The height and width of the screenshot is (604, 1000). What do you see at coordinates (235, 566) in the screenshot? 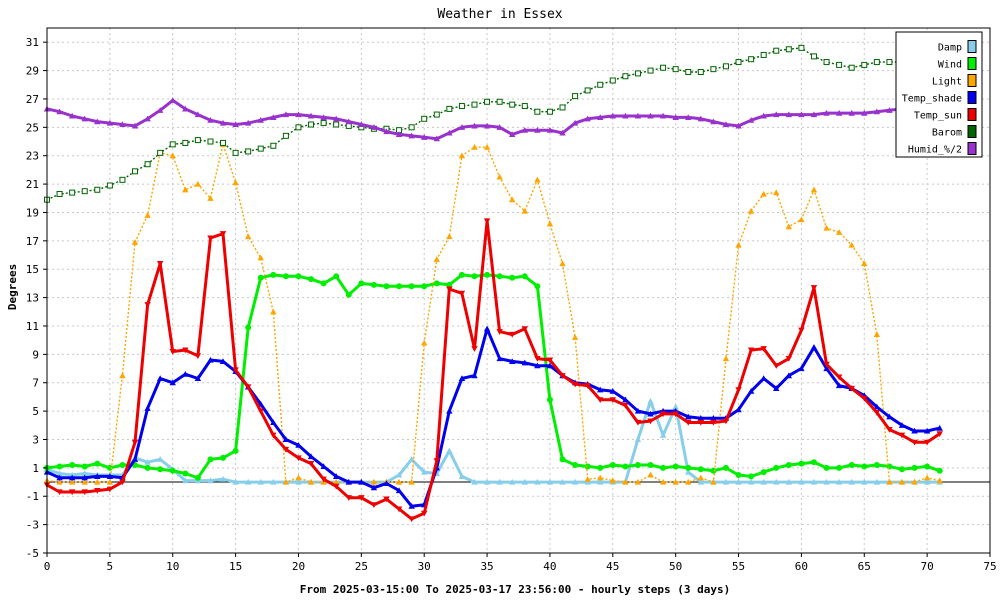
I see `x-tick-label: 15` at bounding box center [235, 566].